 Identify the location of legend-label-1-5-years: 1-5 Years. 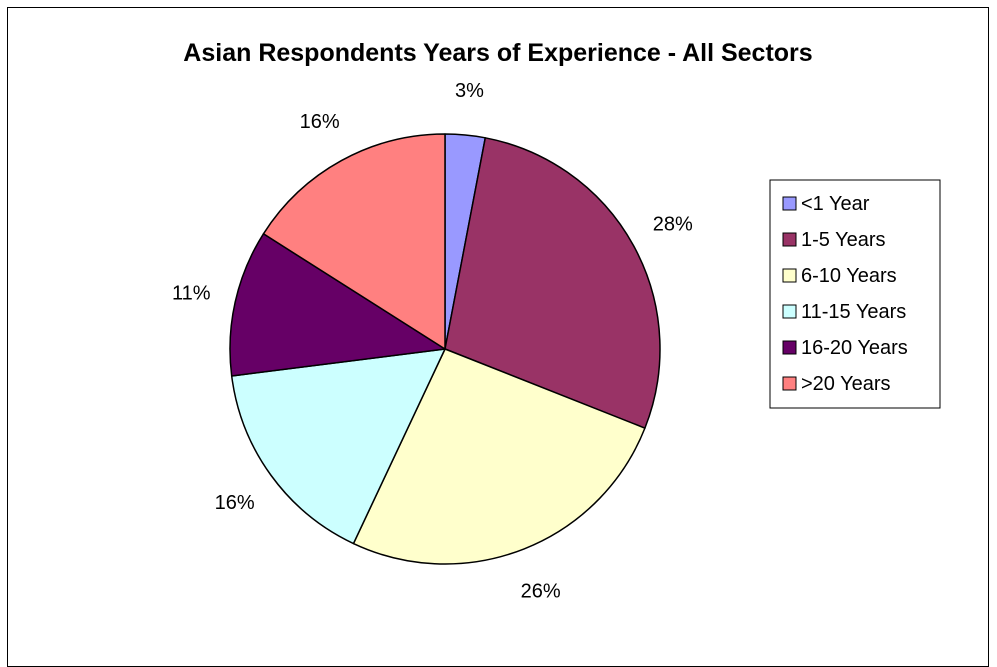
(843, 240).